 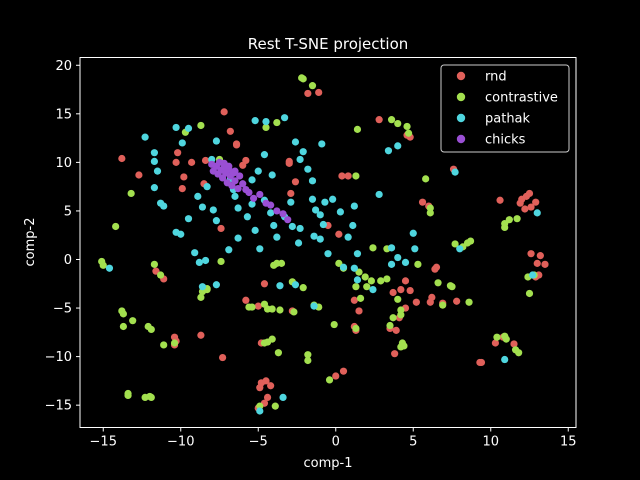 What do you see at coordinates (413, 442) in the screenshot?
I see `x-tick-label: 5` at bounding box center [413, 442].